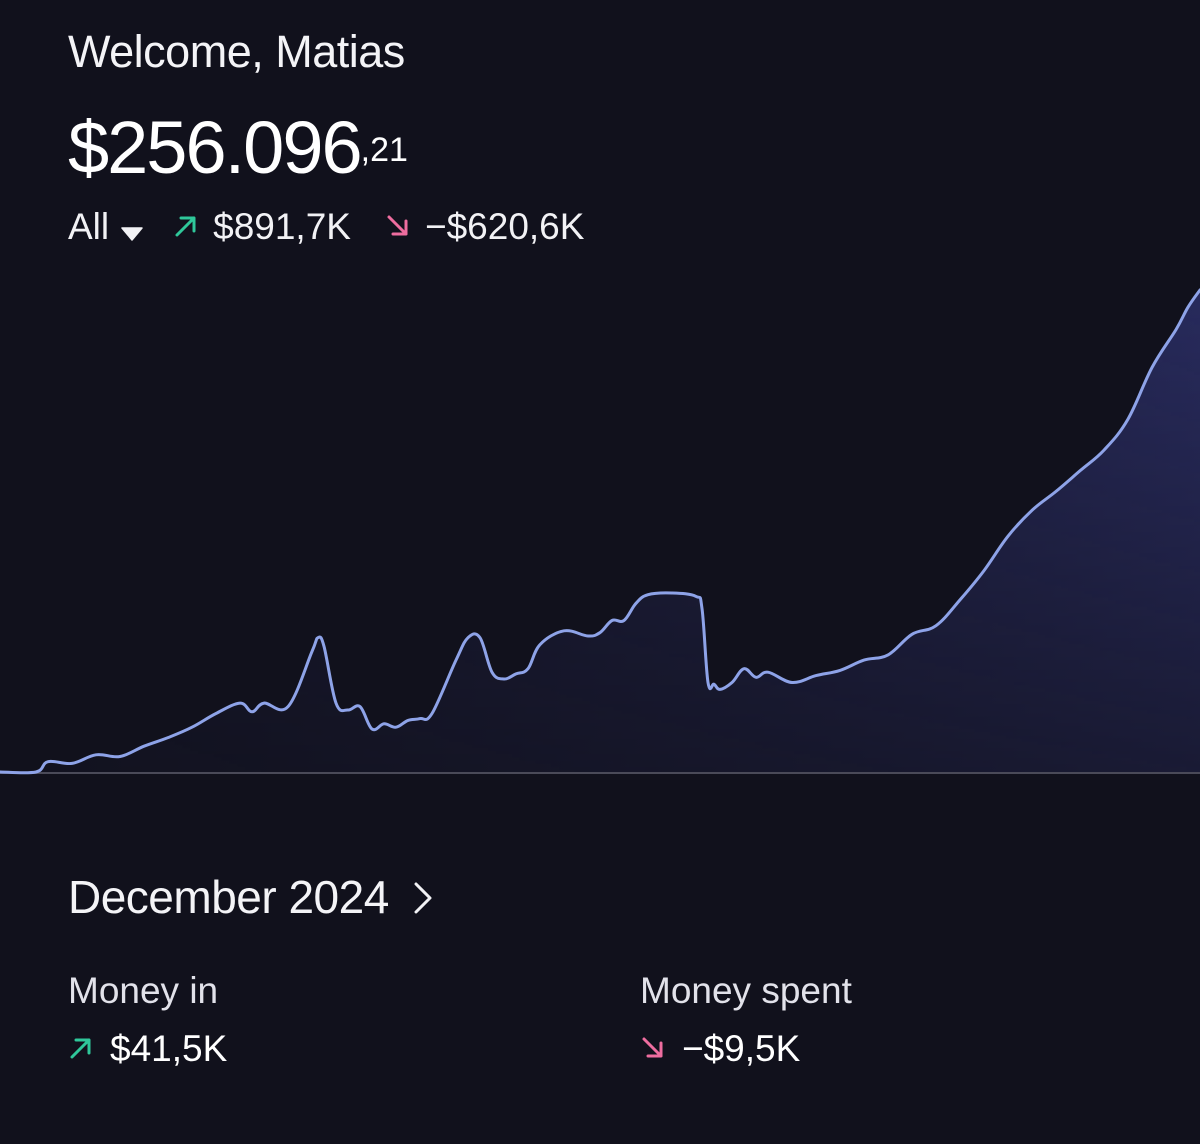  Describe the element at coordinates (132, 229) in the screenshot. I see `caret-down-icon` at that location.